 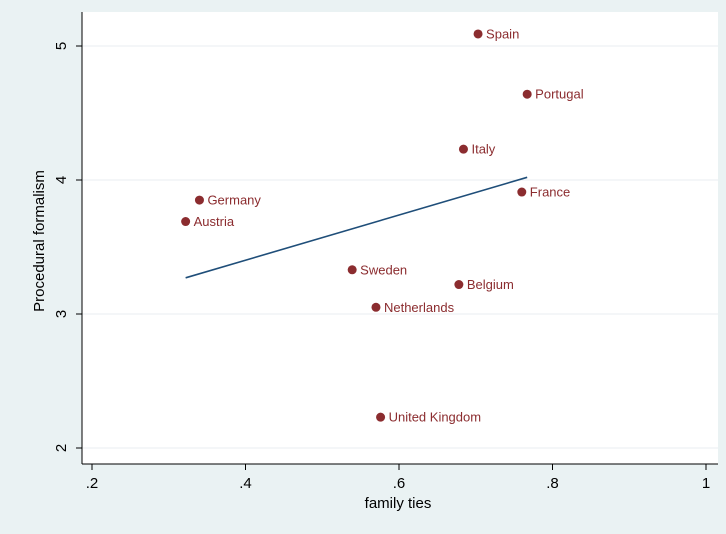 What do you see at coordinates (552, 483) in the screenshot?
I see `x-tick-label: .8` at bounding box center [552, 483].